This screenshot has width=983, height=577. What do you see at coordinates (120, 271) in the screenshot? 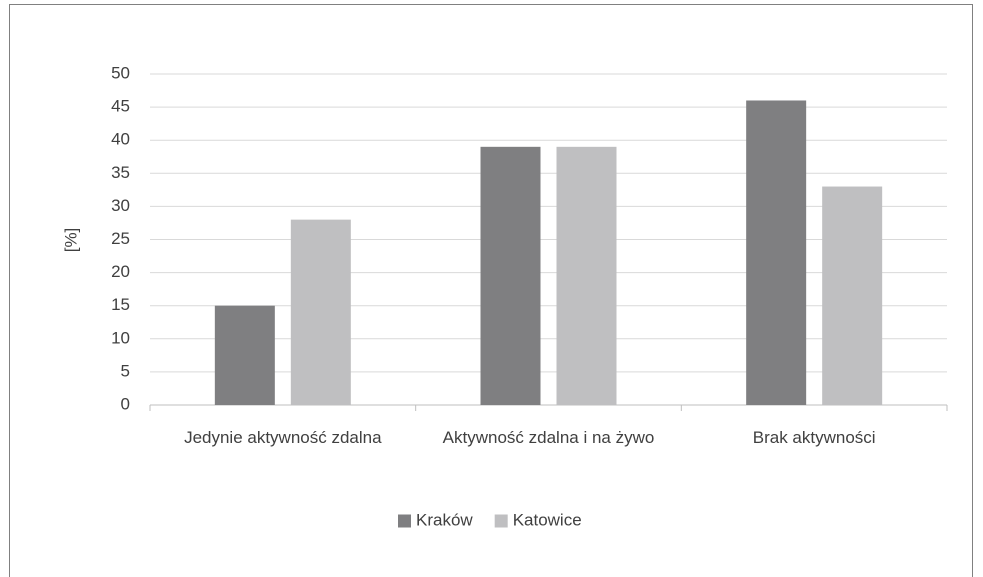
I see `y-tick-label: 20` at bounding box center [120, 271].